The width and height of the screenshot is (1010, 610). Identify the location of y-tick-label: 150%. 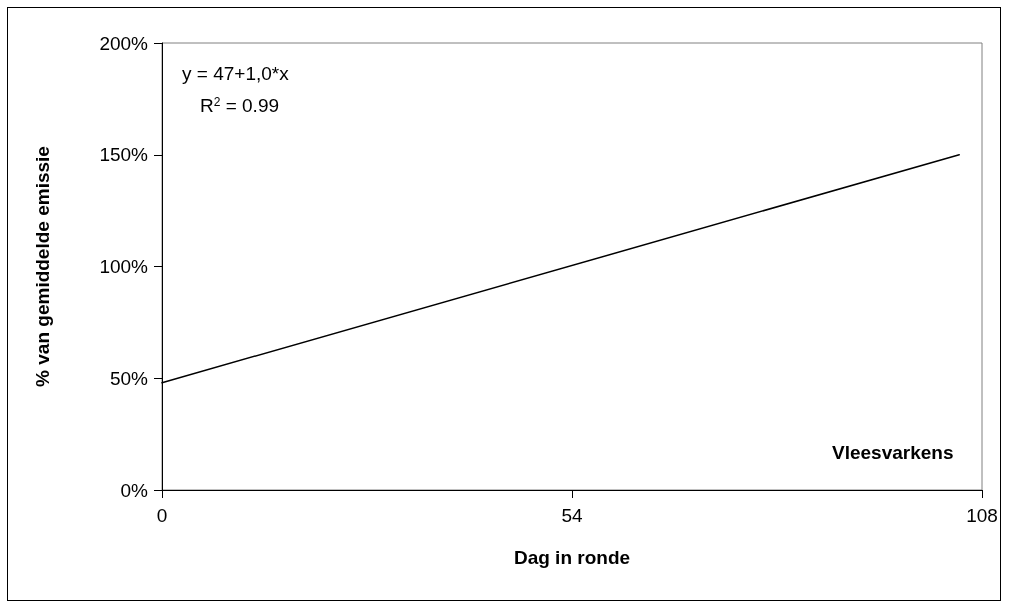
(124, 155).